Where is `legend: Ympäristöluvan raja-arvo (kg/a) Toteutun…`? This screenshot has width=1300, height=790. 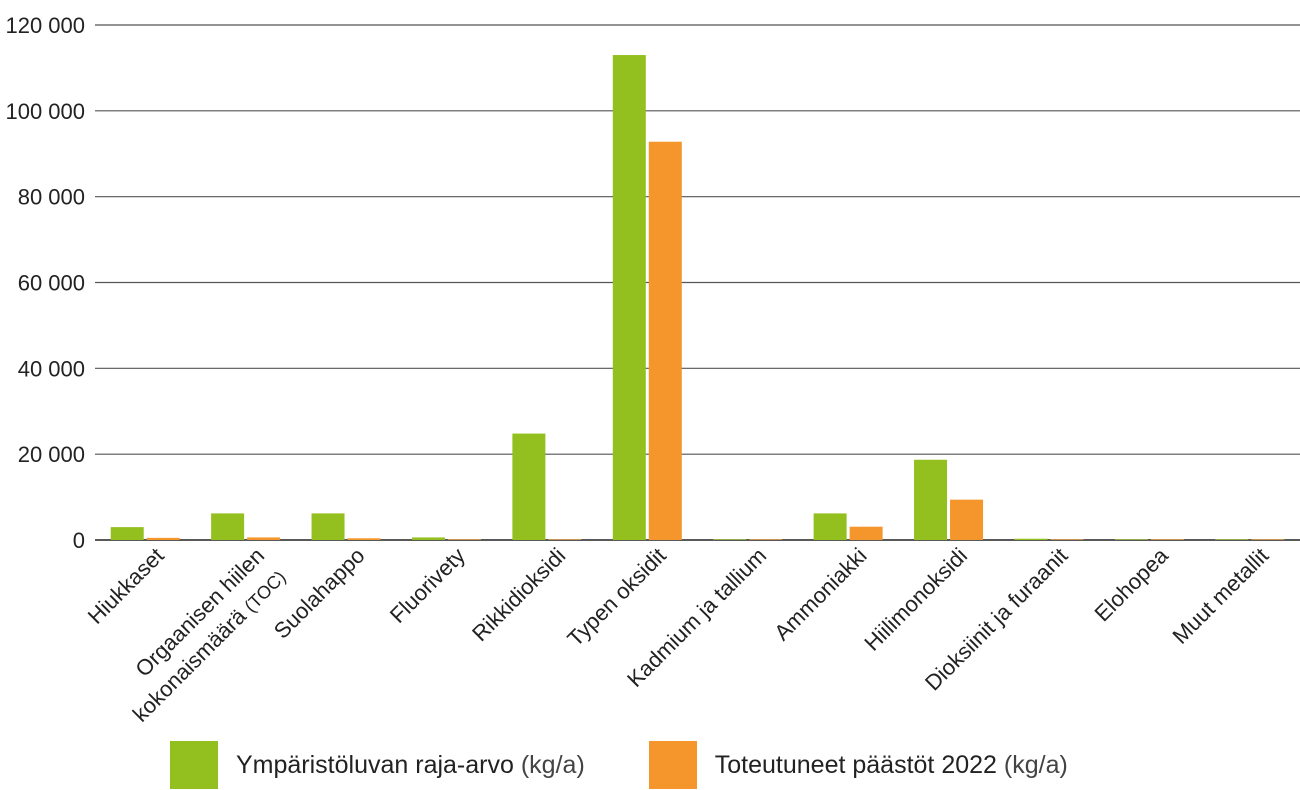 legend: Ympäristöluvan raja-arvo (kg/a) Toteutun… is located at coordinates (651, 765).